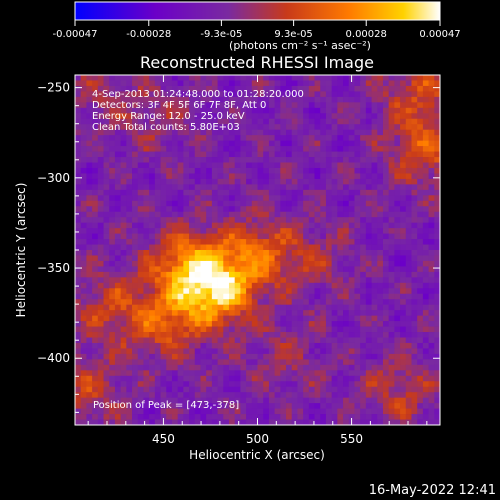 This screenshot has width=500, height=500. What do you see at coordinates (351, 439) in the screenshot?
I see `x-tick-label: 550` at bounding box center [351, 439].